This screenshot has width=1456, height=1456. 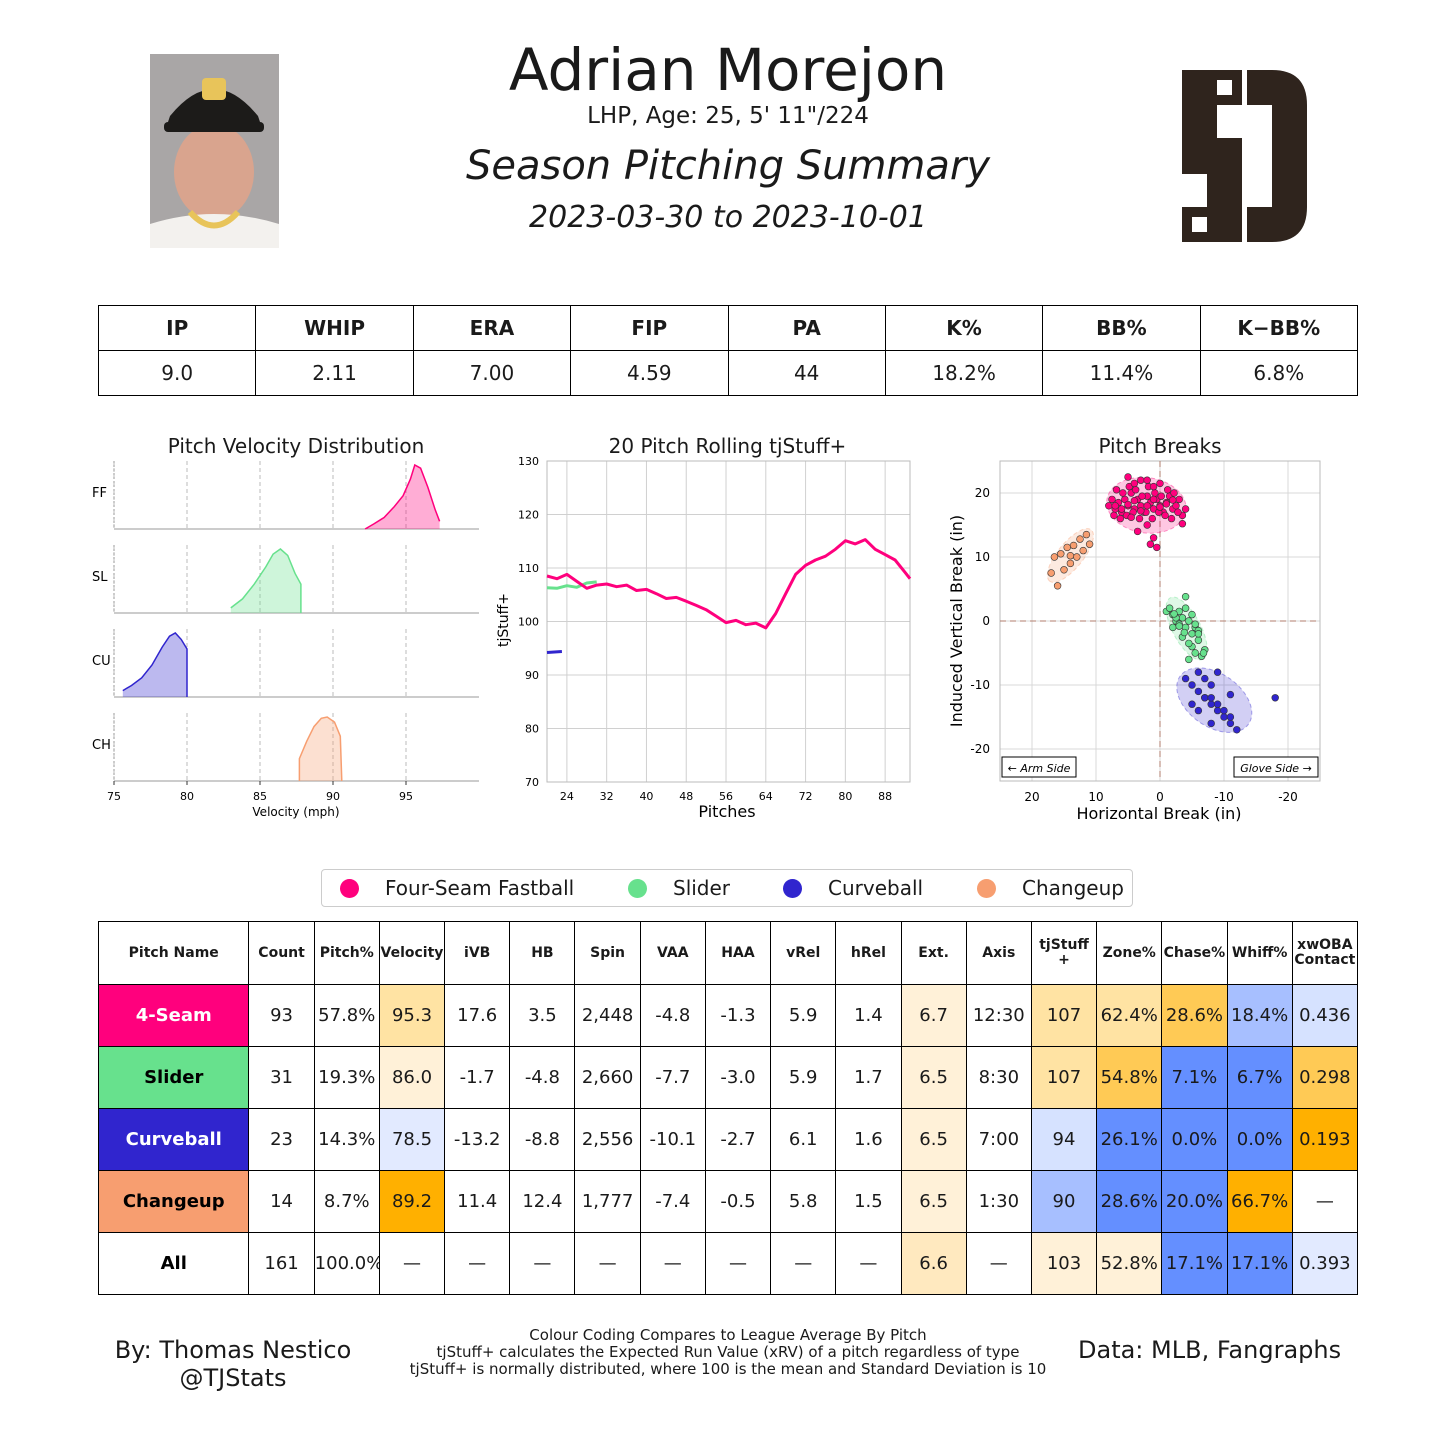 What do you see at coordinates (726, 811) in the screenshot?
I see `rolling-x-axis-label: Pitches` at bounding box center [726, 811].